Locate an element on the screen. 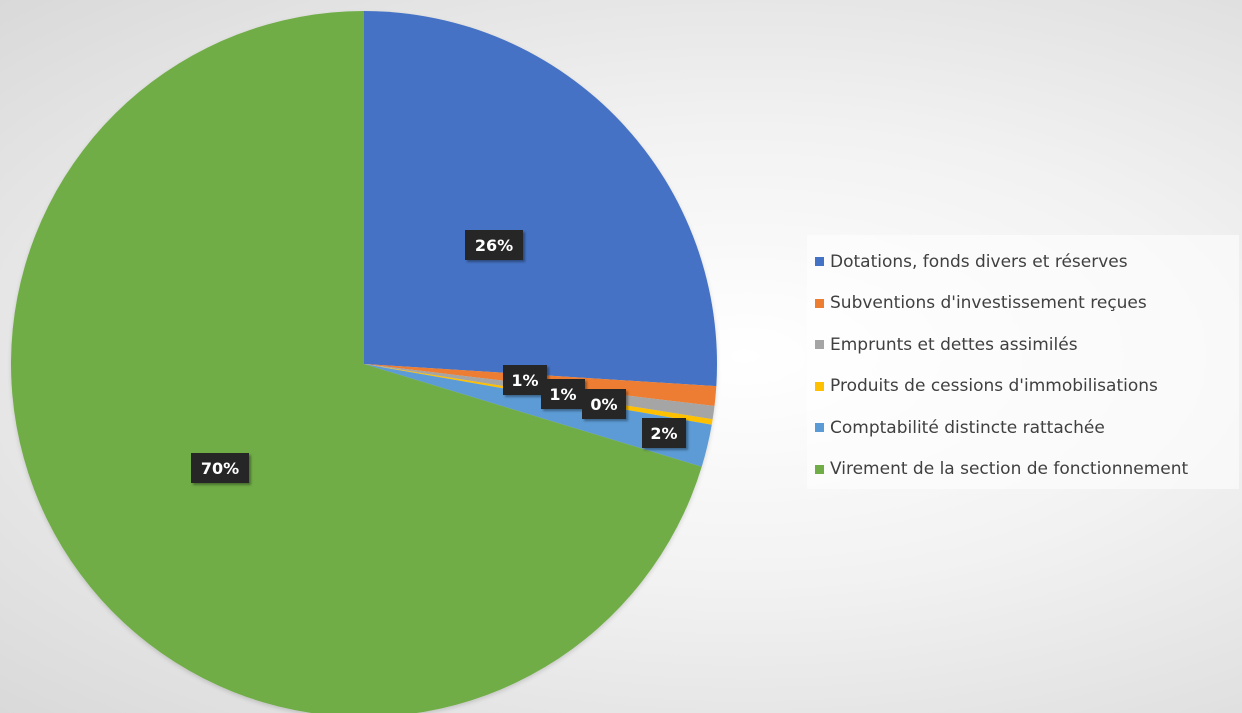  legend-item-virement-de-la-section-de-fonctionnement: Virement de la section de fonctionnement is located at coordinates (1027, 470).